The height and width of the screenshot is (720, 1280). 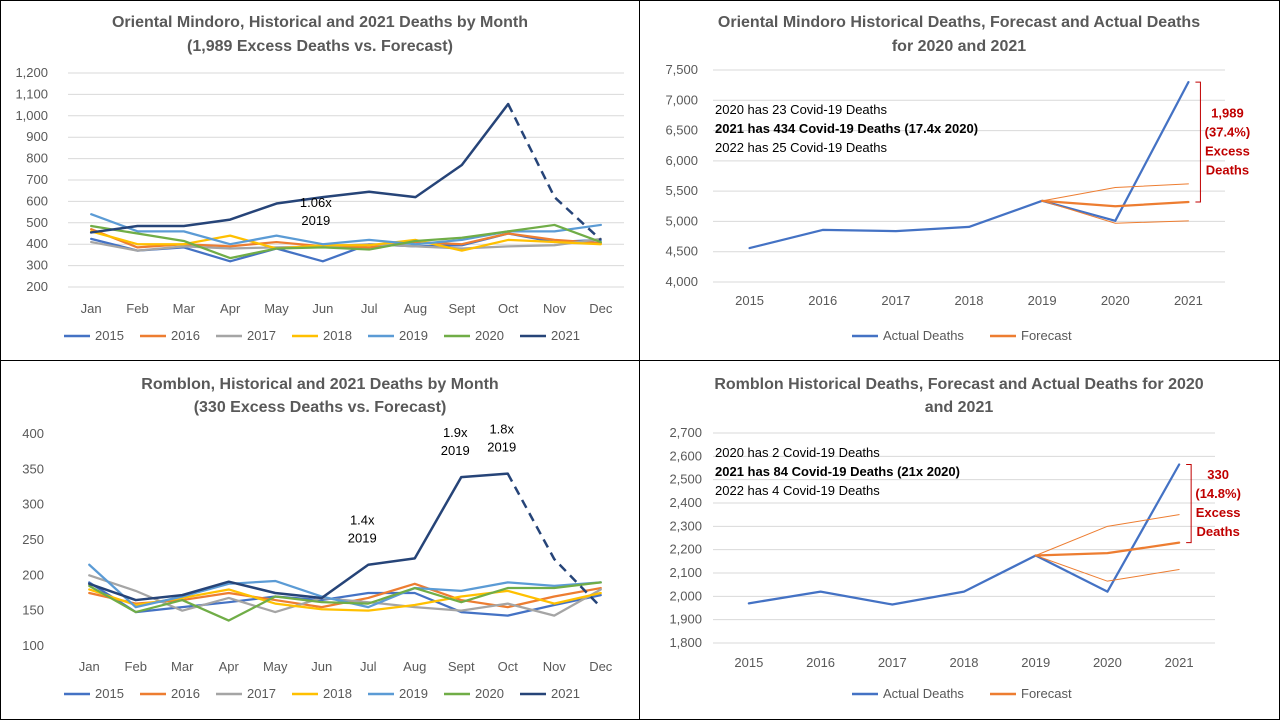 What do you see at coordinates (555, 666) in the screenshot?
I see `x-tick-label: Nov` at bounding box center [555, 666].